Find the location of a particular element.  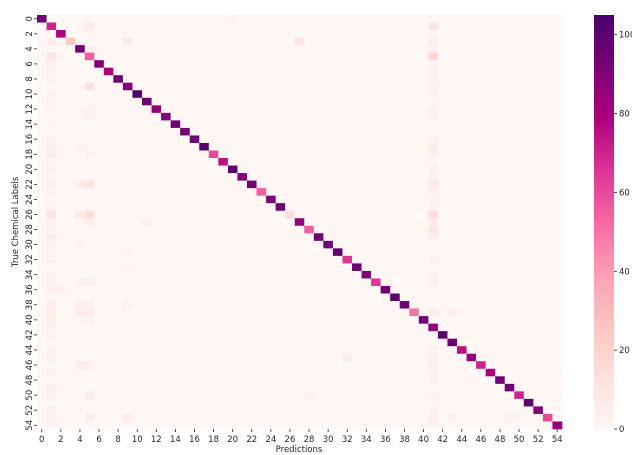

y-tick-label: 20 is located at coordinates (30, 169).